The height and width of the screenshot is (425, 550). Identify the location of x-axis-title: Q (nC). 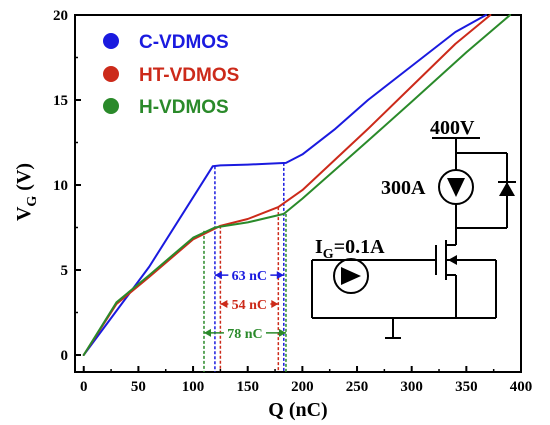
(297, 410).